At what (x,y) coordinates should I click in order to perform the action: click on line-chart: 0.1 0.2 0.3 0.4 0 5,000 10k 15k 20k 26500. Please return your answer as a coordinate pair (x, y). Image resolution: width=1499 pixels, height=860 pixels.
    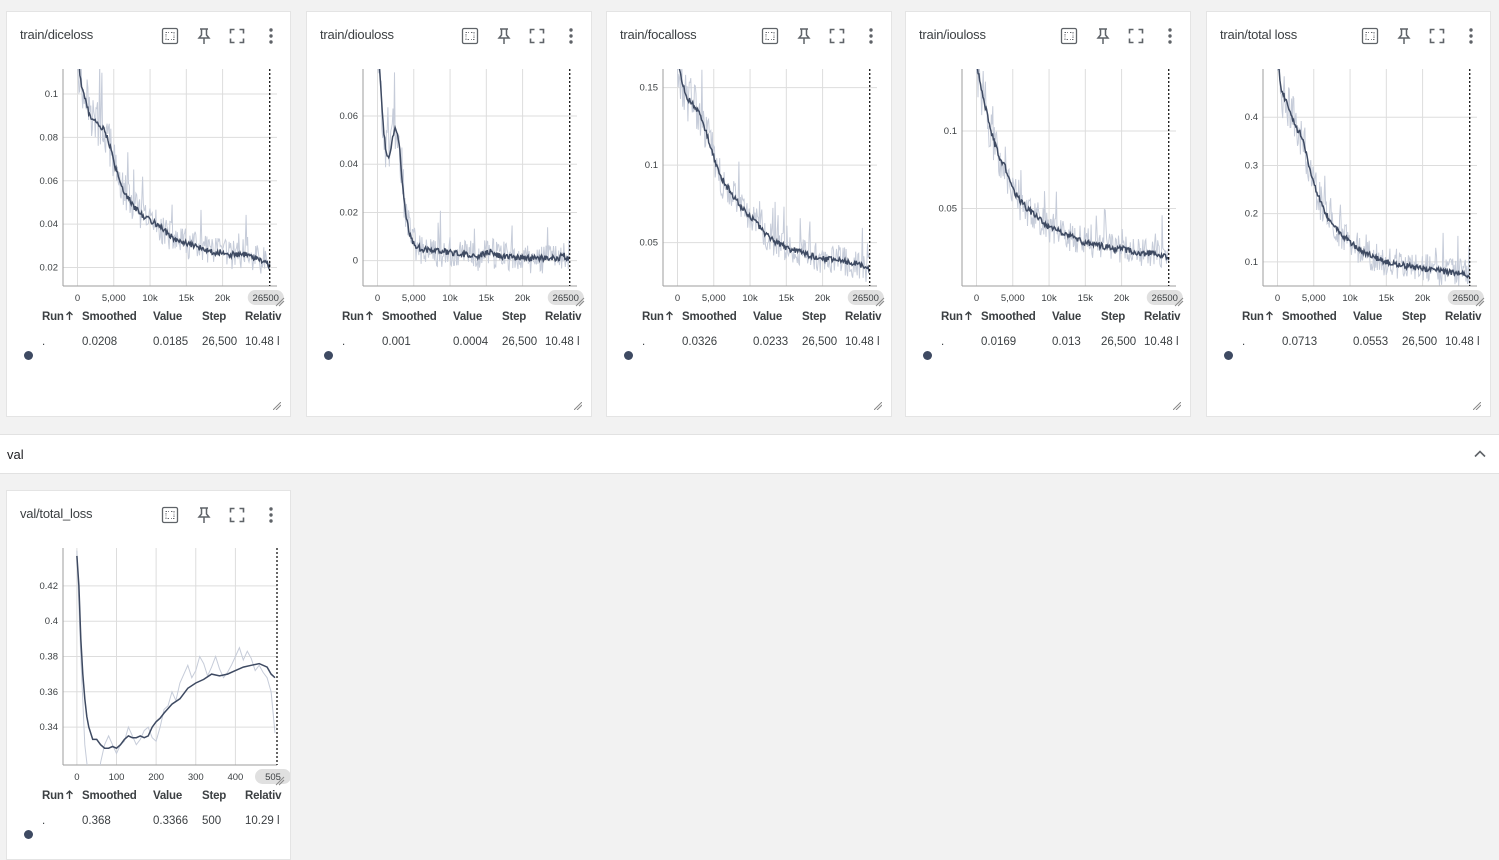
    Looking at the image, I should click on (1347, 182).